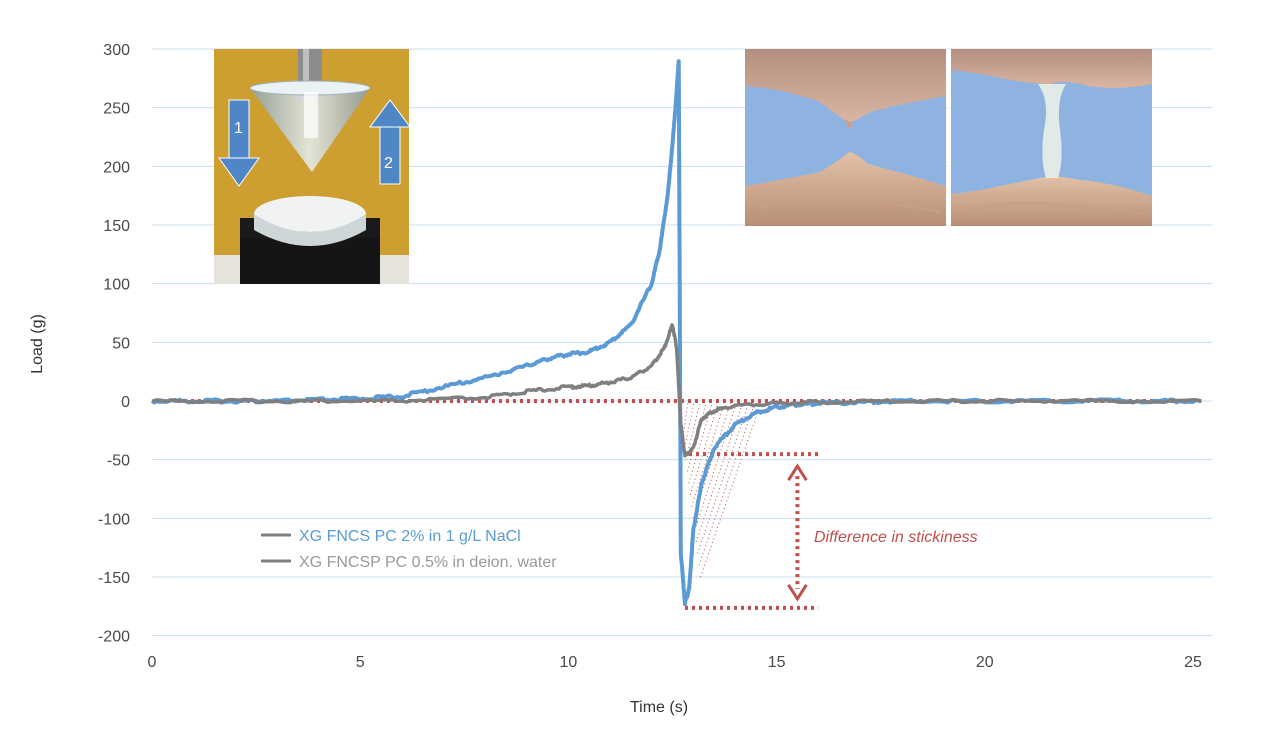  I want to click on y-tick-label: 50, so click(121, 343).